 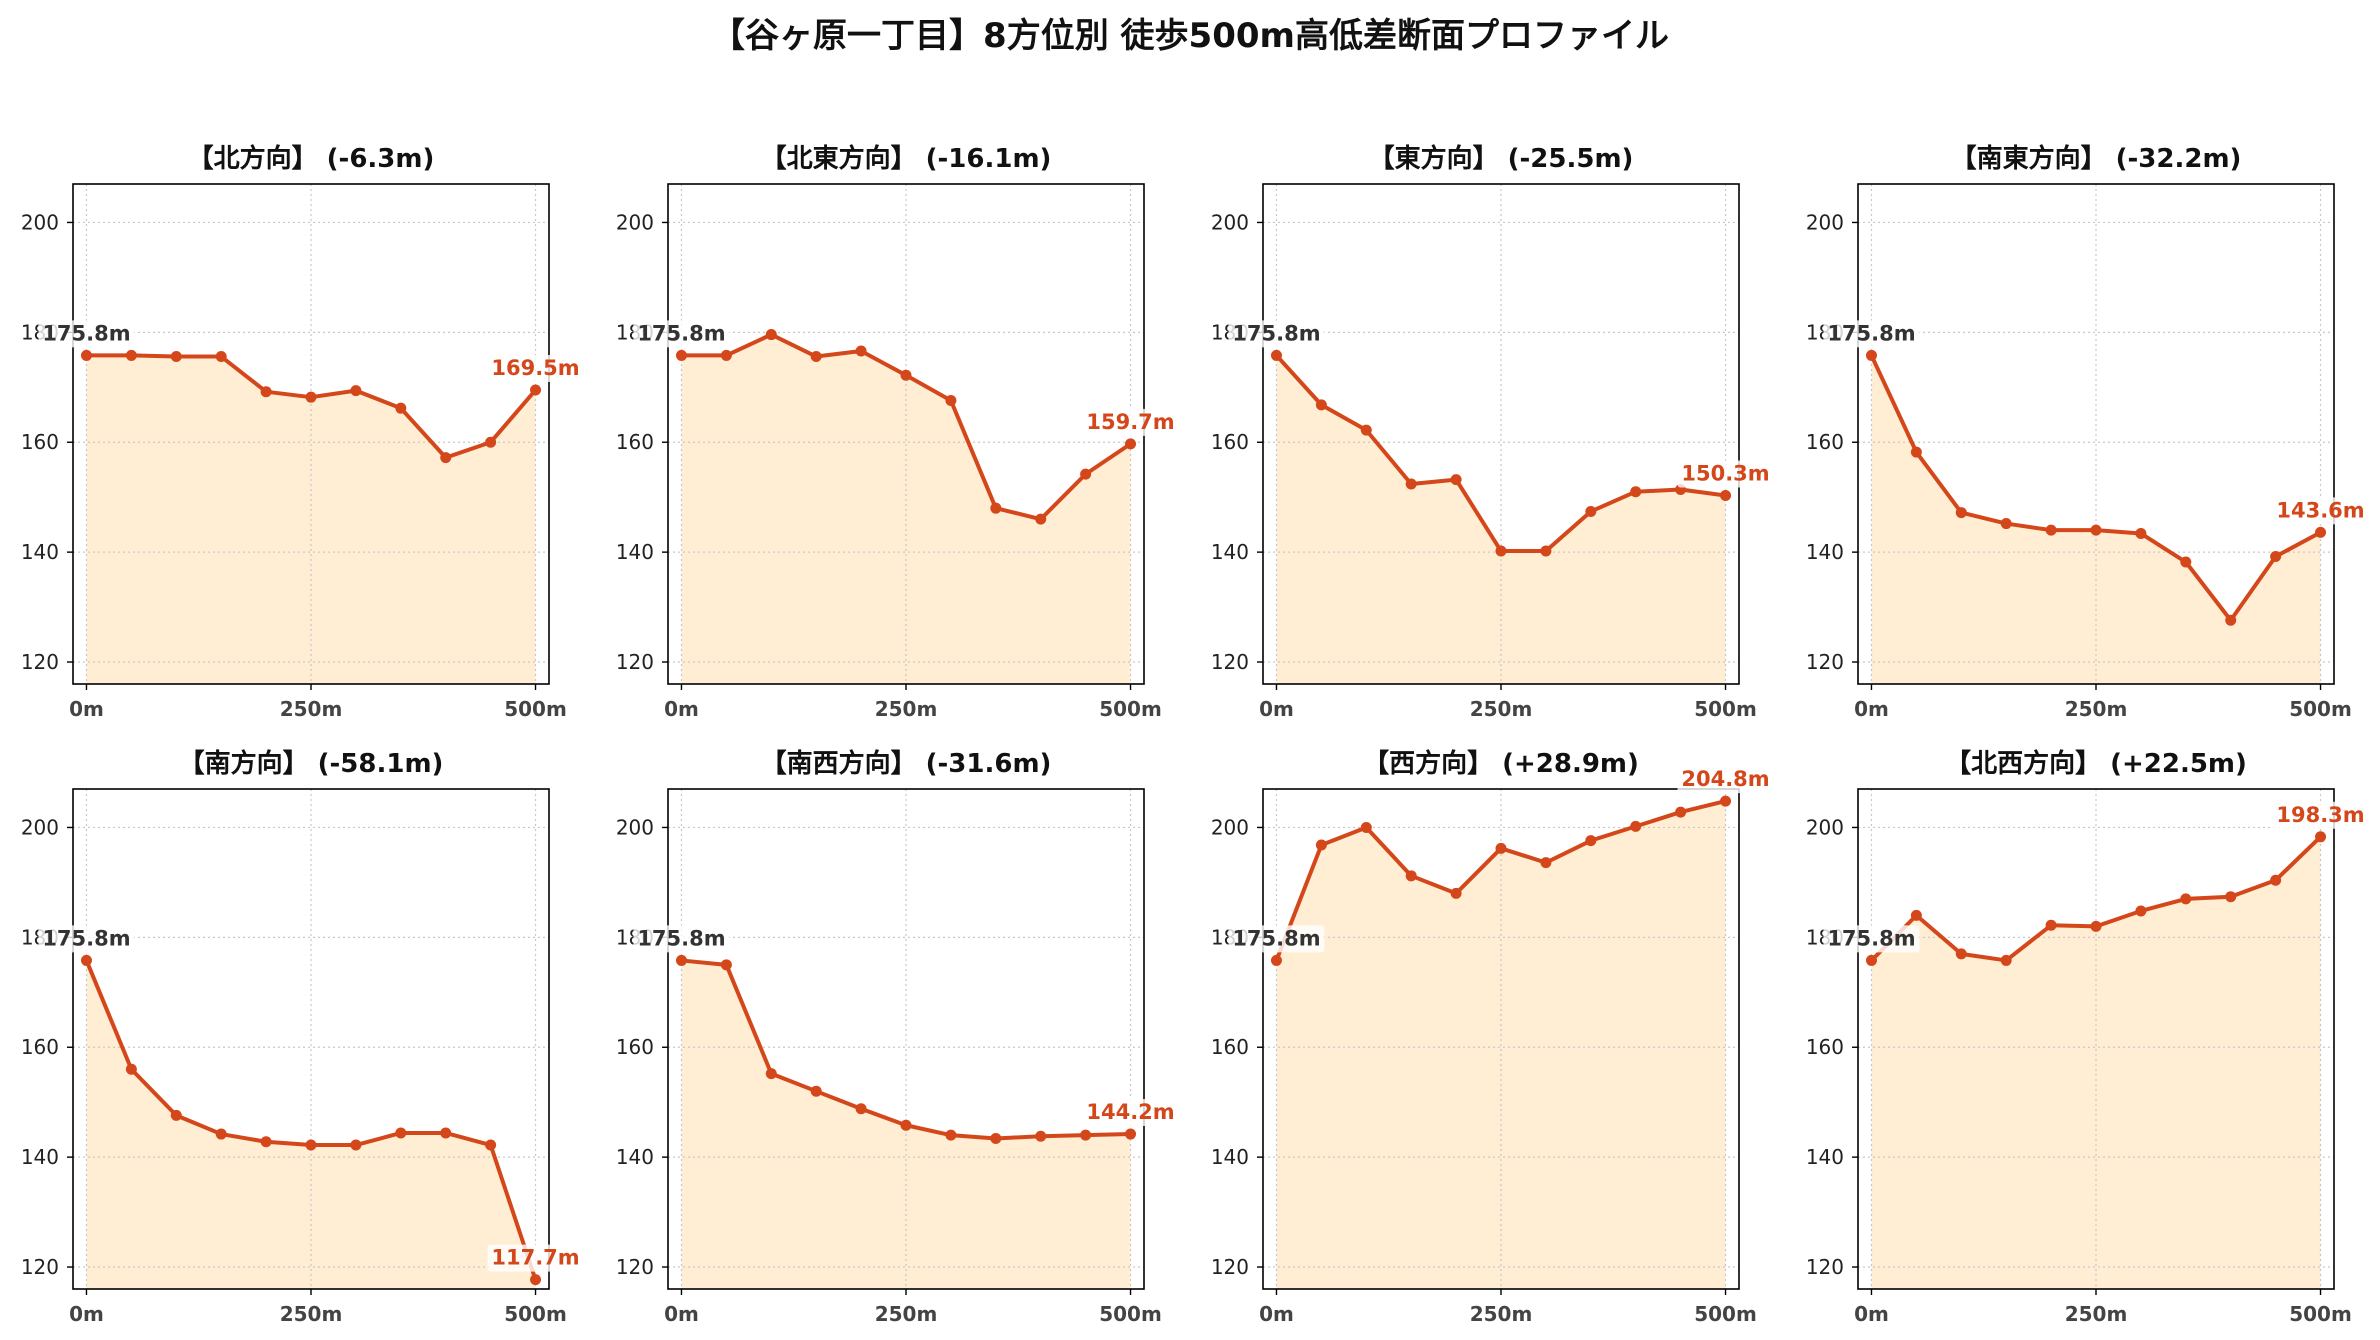 What do you see at coordinates (311, 158) in the screenshot?
I see `panel-title: 【北方向】 (-6.3m)` at bounding box center [311, 158].